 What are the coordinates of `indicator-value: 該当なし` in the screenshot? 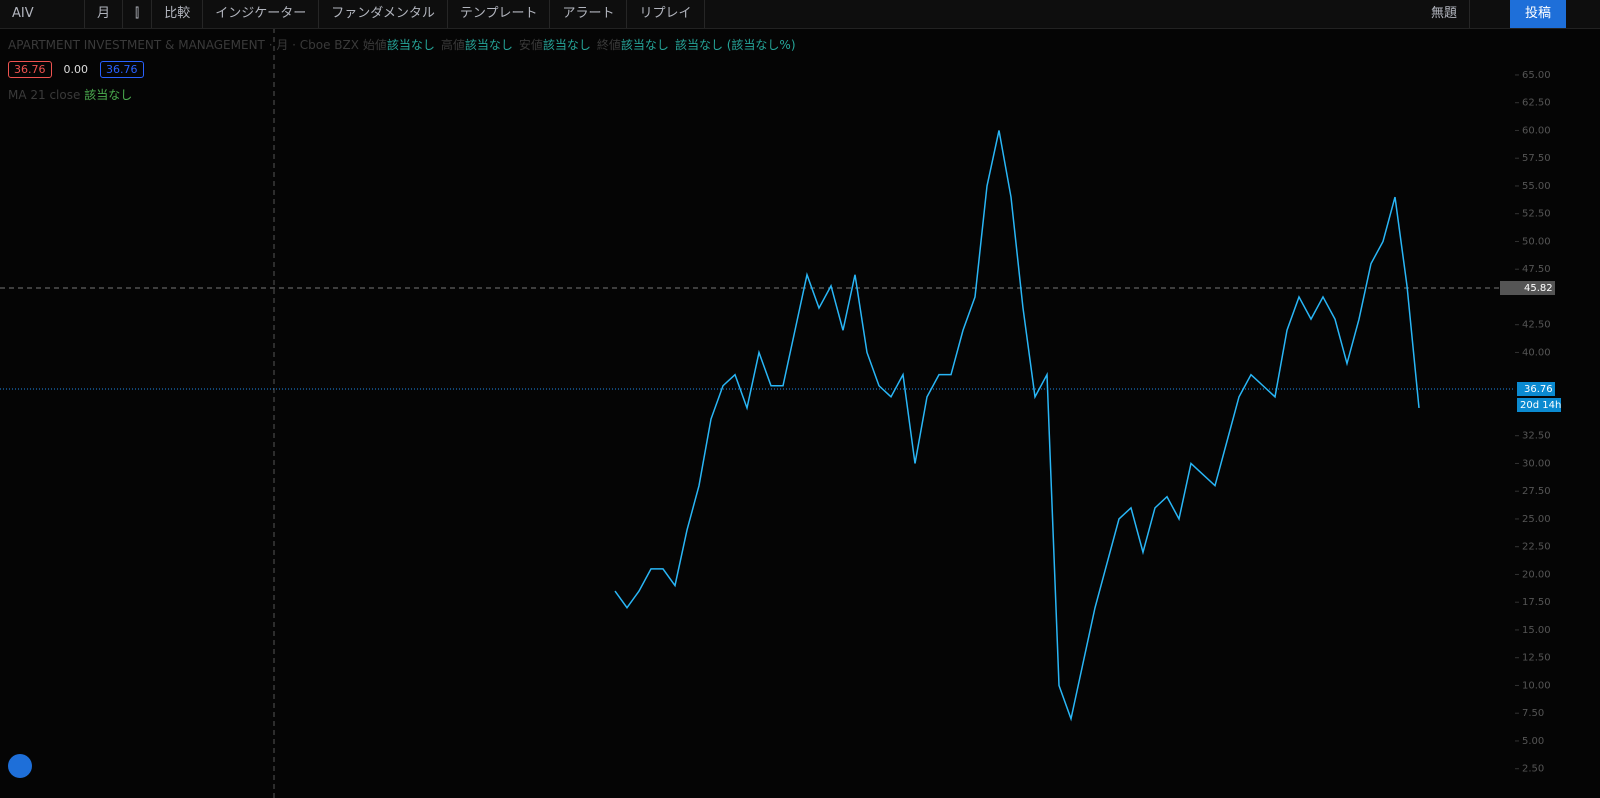 It's located at (108, 95).